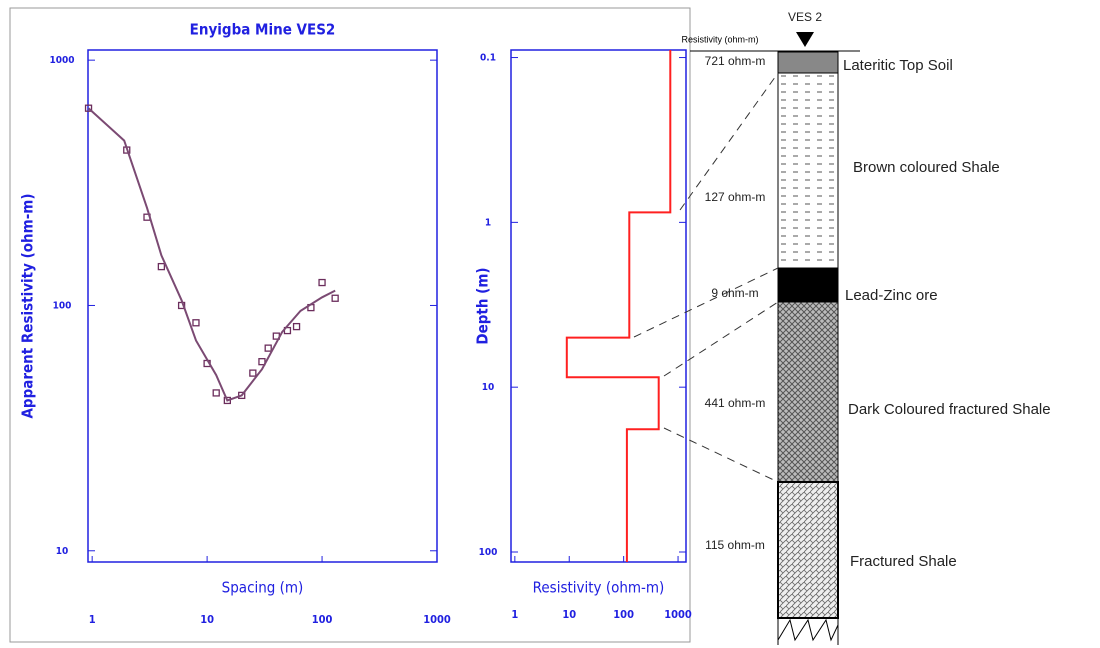  What do you see at coordinates (719, 39) in the screenshot?
I see `column-header: Resistivity (ohm-m)` at bounding box center [719, 39].